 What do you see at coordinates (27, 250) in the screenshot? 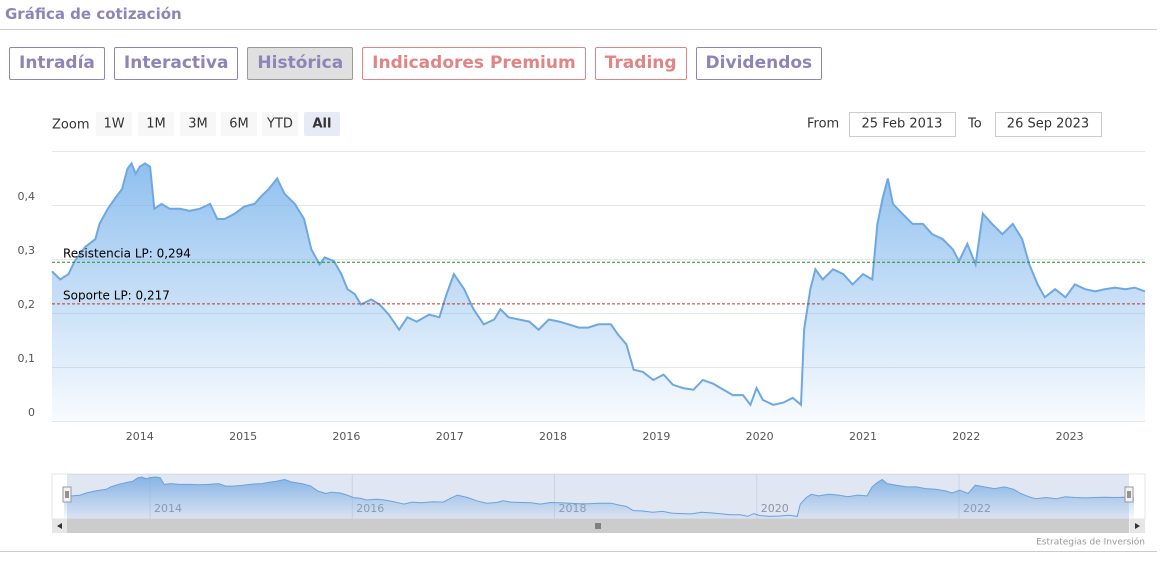
I see `y-tick-label: 0,3` at bounding box center [27, 250].